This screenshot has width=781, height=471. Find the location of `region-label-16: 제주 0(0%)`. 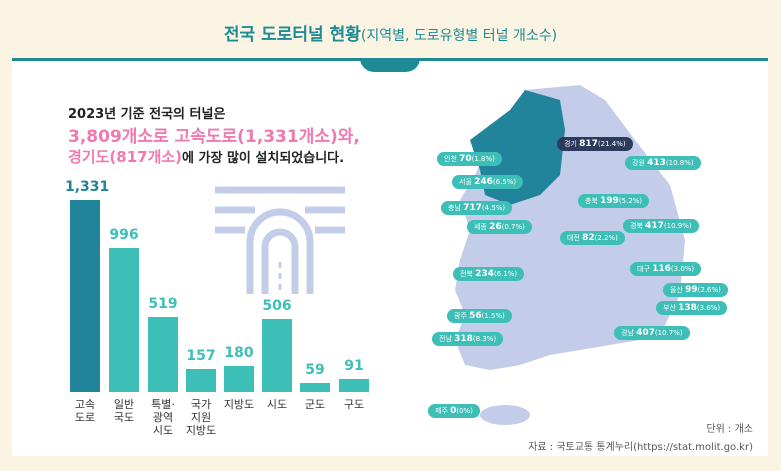

region-label-16: 제주 0(0%) is located at coordinates (454, 411).